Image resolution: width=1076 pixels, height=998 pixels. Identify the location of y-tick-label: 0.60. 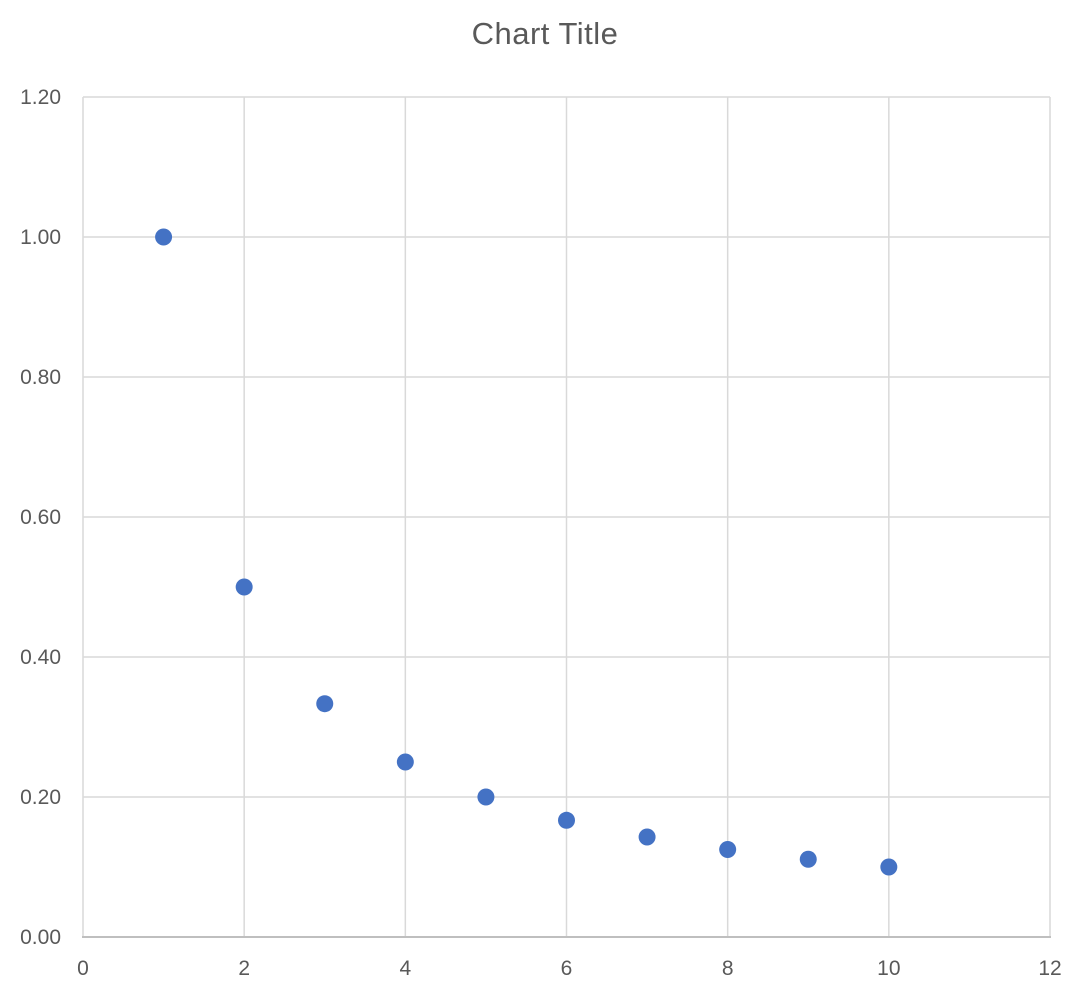
(40, 517).